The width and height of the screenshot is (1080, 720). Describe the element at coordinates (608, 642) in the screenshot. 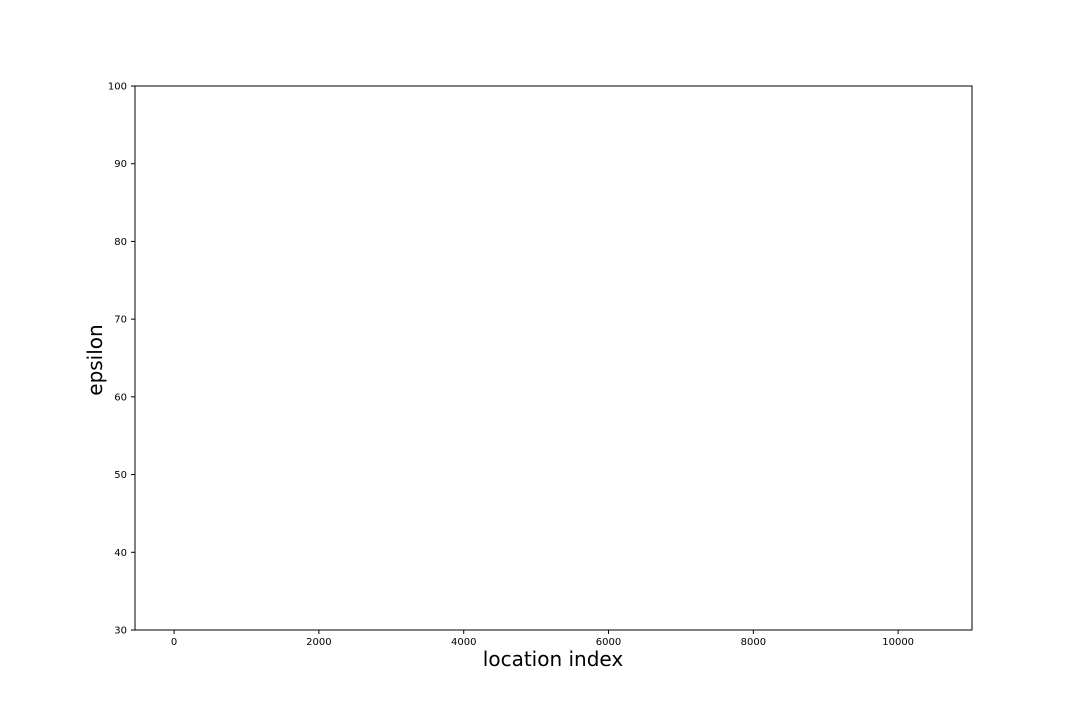

I see `x-tick-label: 6000` at that location.